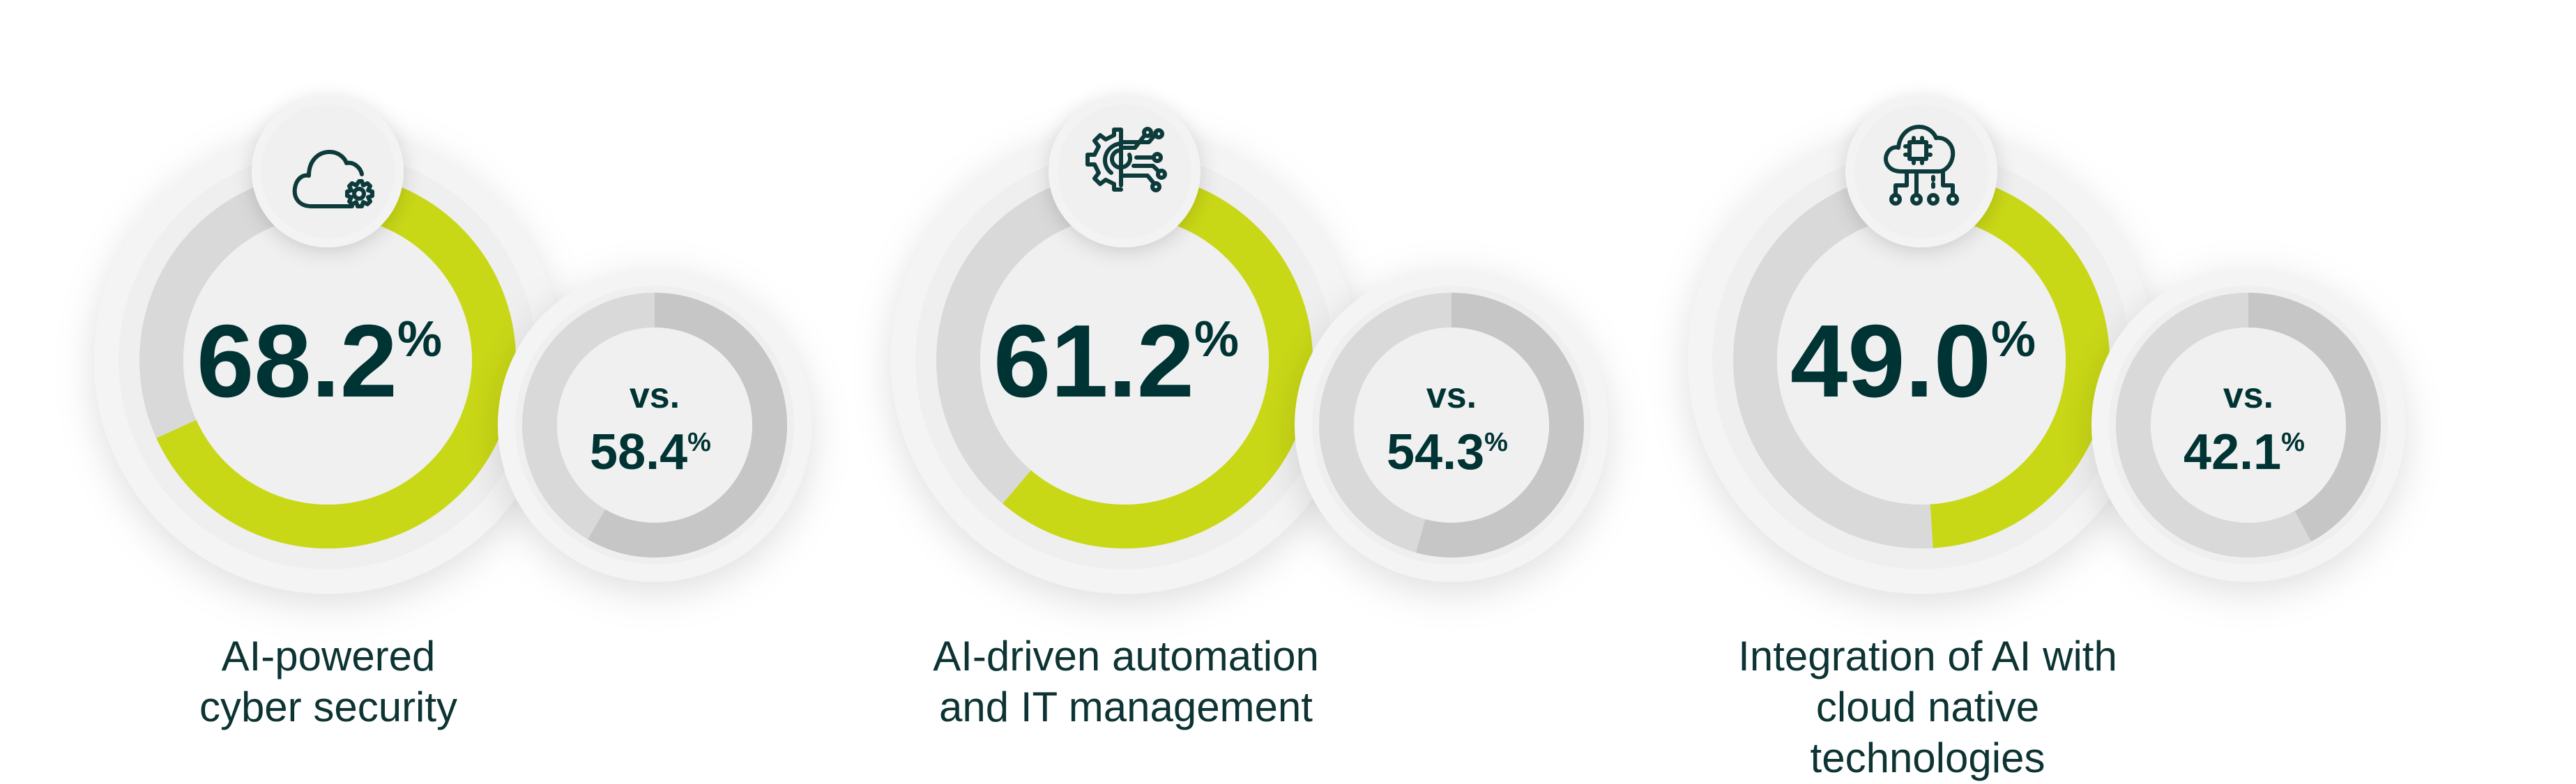  Describe the element at coordinates (297, 361) in the screenshot. I see `main-value-number: 68.2` at that location.